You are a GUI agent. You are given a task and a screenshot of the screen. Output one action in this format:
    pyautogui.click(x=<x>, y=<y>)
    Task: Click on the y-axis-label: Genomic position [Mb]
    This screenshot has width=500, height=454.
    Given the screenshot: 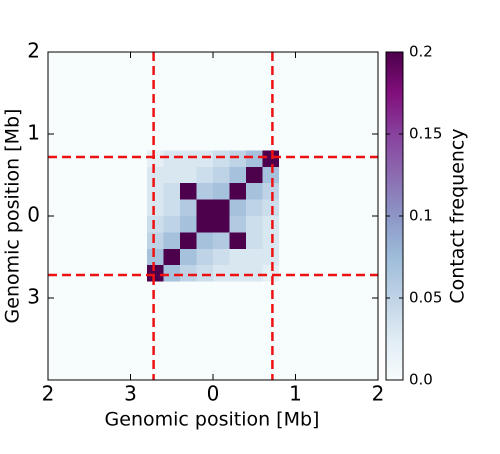 What is the action you would take?
    pyautogui.click(x=13, y=216)
    